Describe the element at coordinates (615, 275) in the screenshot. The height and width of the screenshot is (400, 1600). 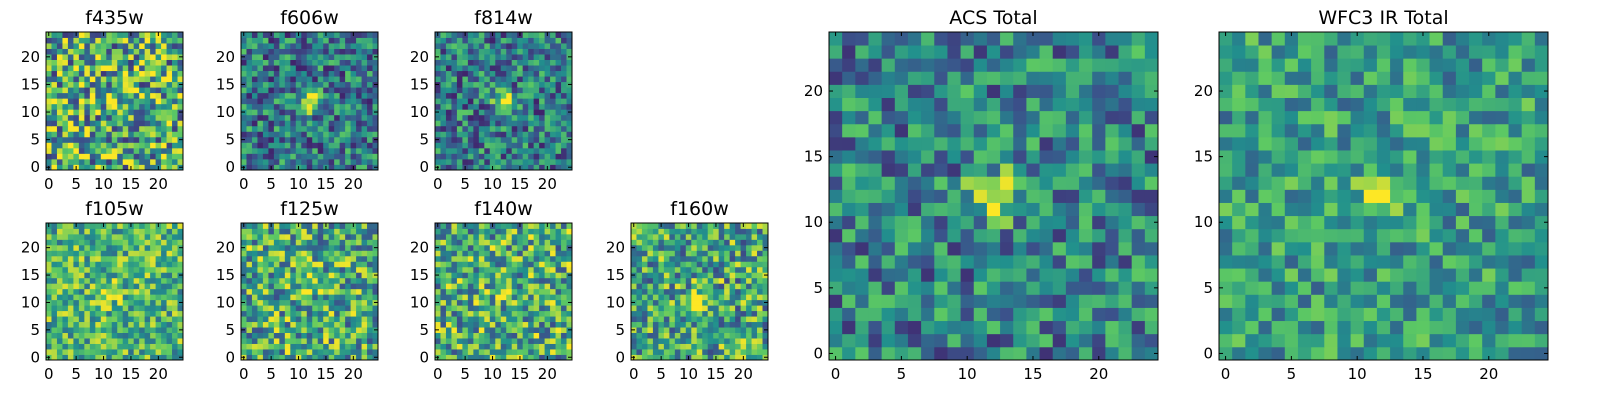
I see `y-tick-label: 15` at that location.